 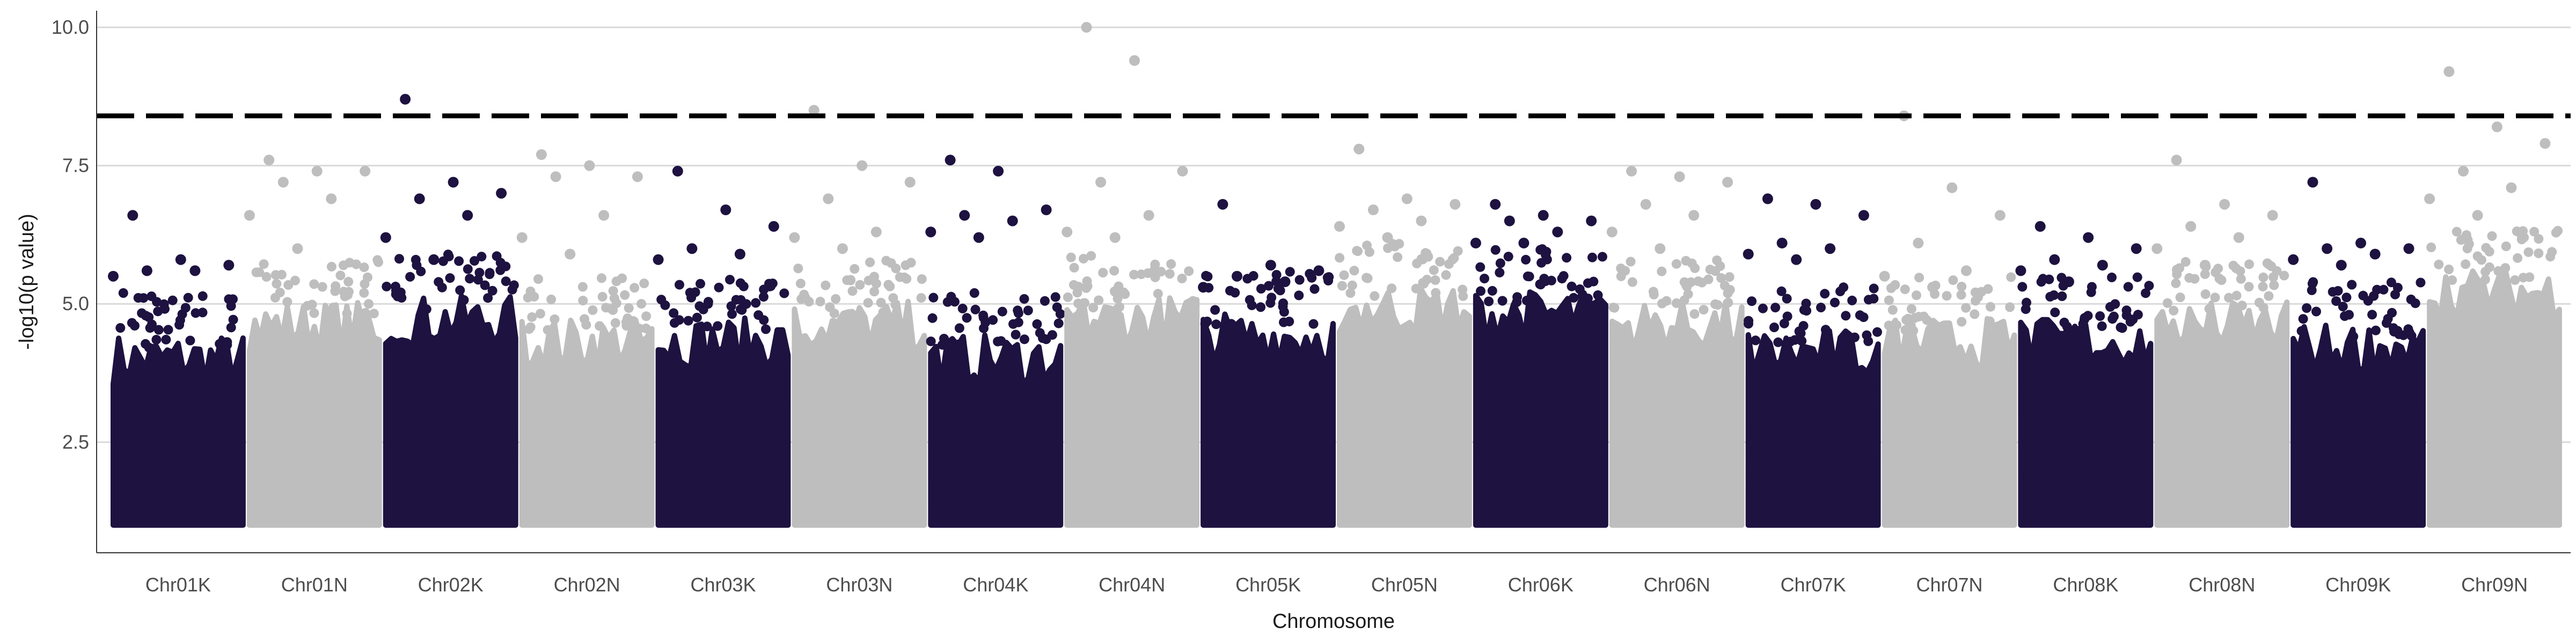 What do you see at coordinates (876, 232) in the screenshot?
I see `hit-point-chr03n` at bounding box center [876, 232].